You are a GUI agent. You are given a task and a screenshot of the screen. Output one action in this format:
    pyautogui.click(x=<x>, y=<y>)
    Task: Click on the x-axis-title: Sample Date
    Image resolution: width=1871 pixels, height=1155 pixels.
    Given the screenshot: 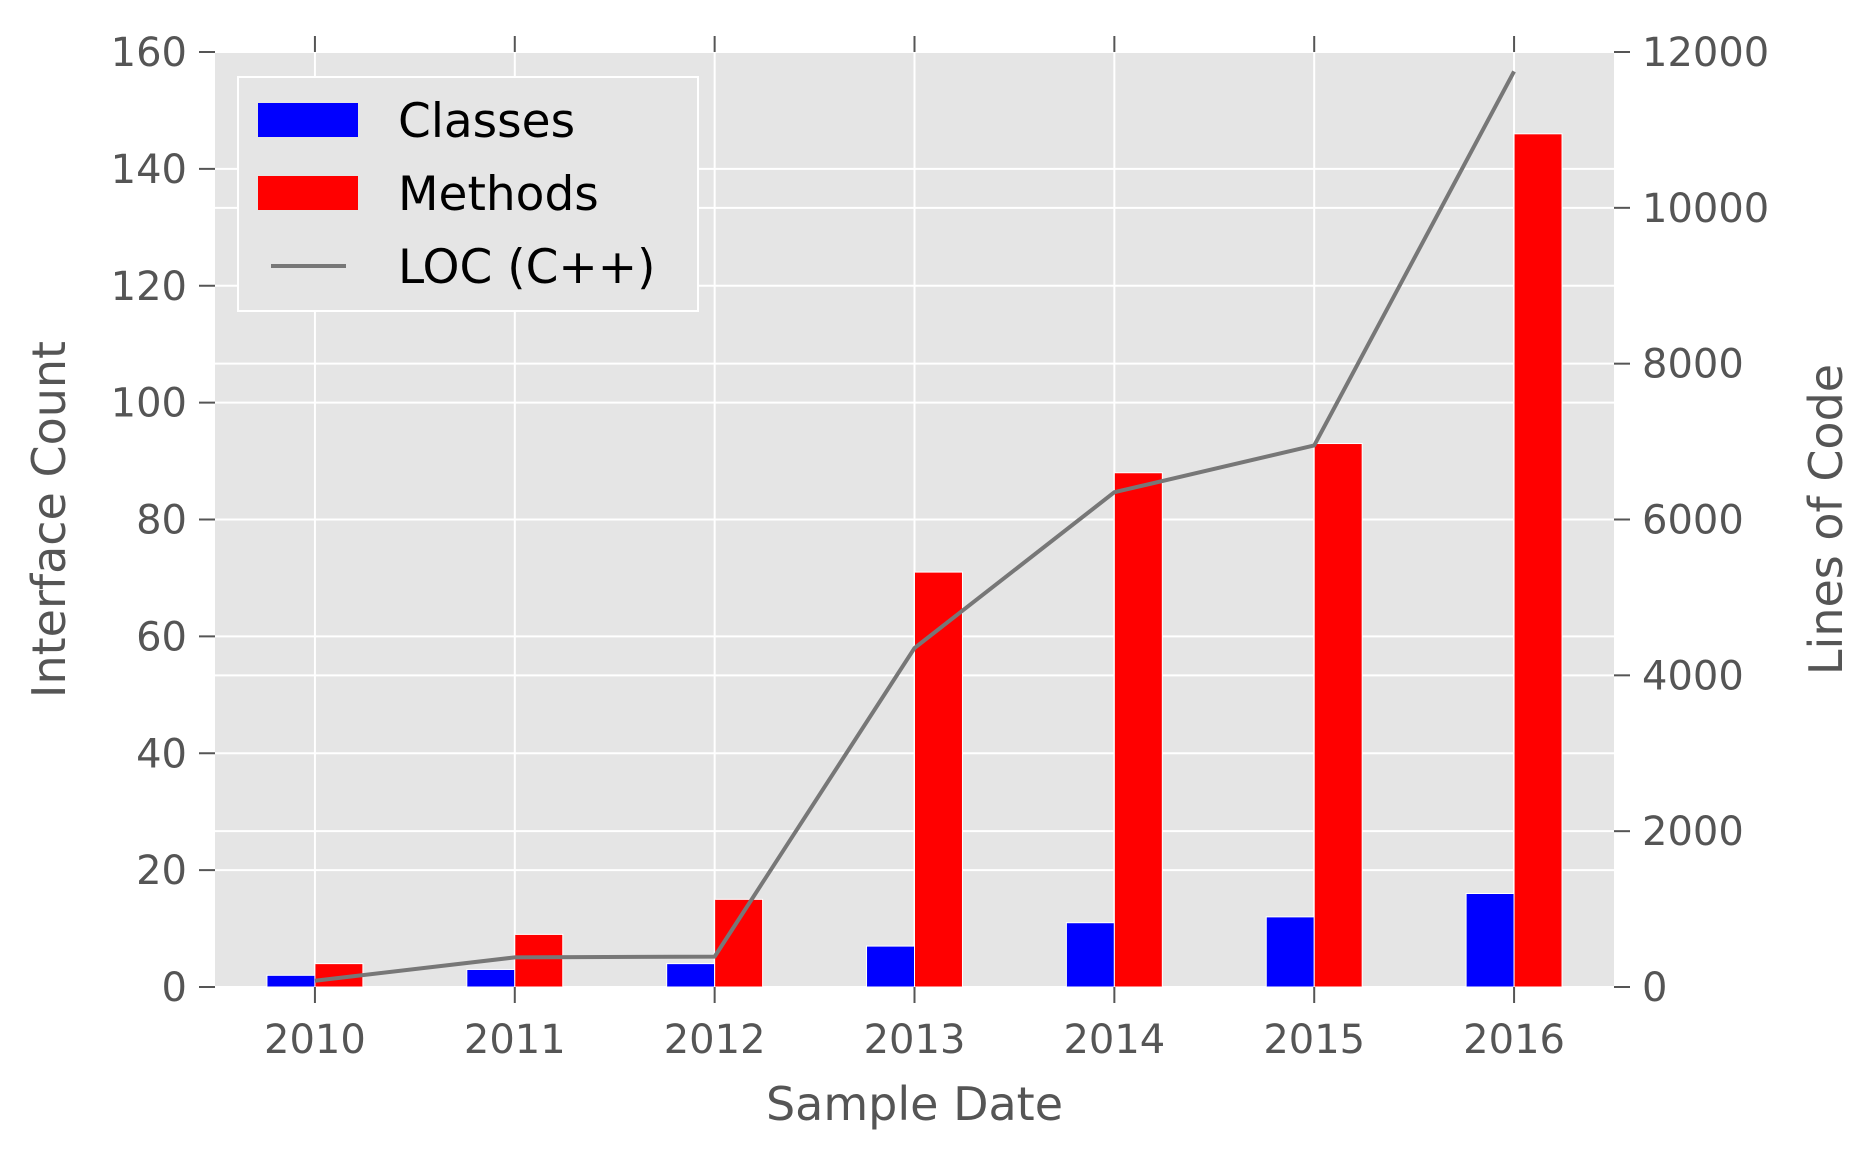 What is the action you would take?
    pyautogui.click(x=914, y=1104)
    